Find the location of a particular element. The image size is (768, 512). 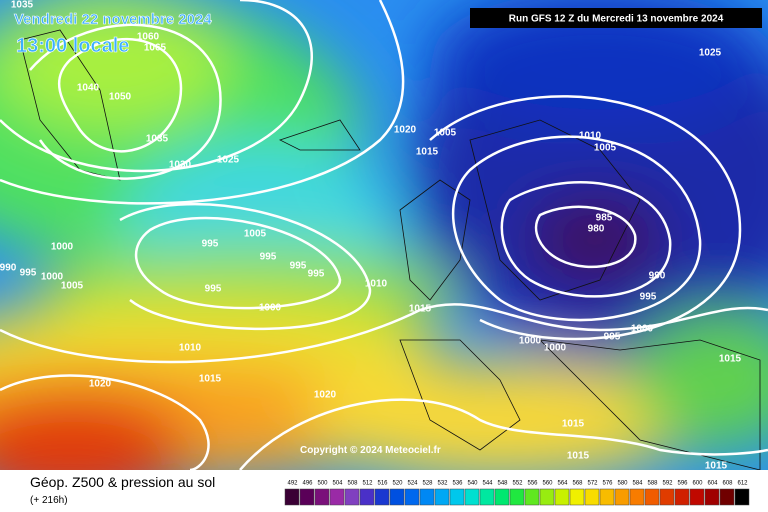

scale-label: 492 is located at coordinates (292, 484).